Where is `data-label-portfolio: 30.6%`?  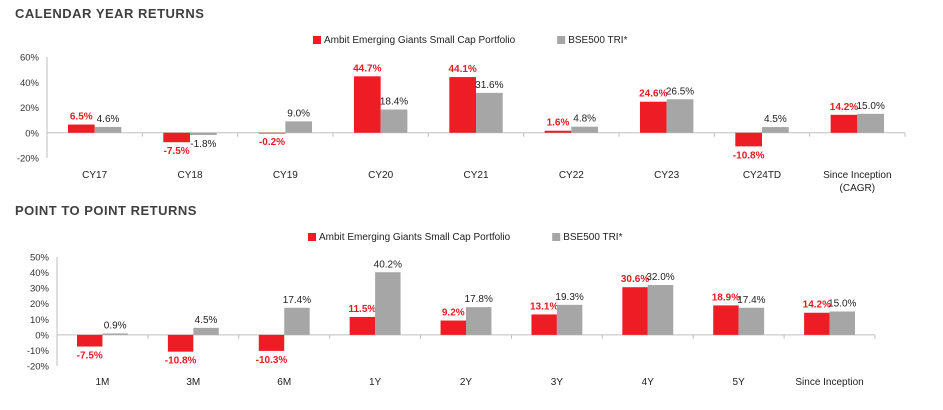 data-label-portfolio: 30.6% is located at coordinates (635, 279).